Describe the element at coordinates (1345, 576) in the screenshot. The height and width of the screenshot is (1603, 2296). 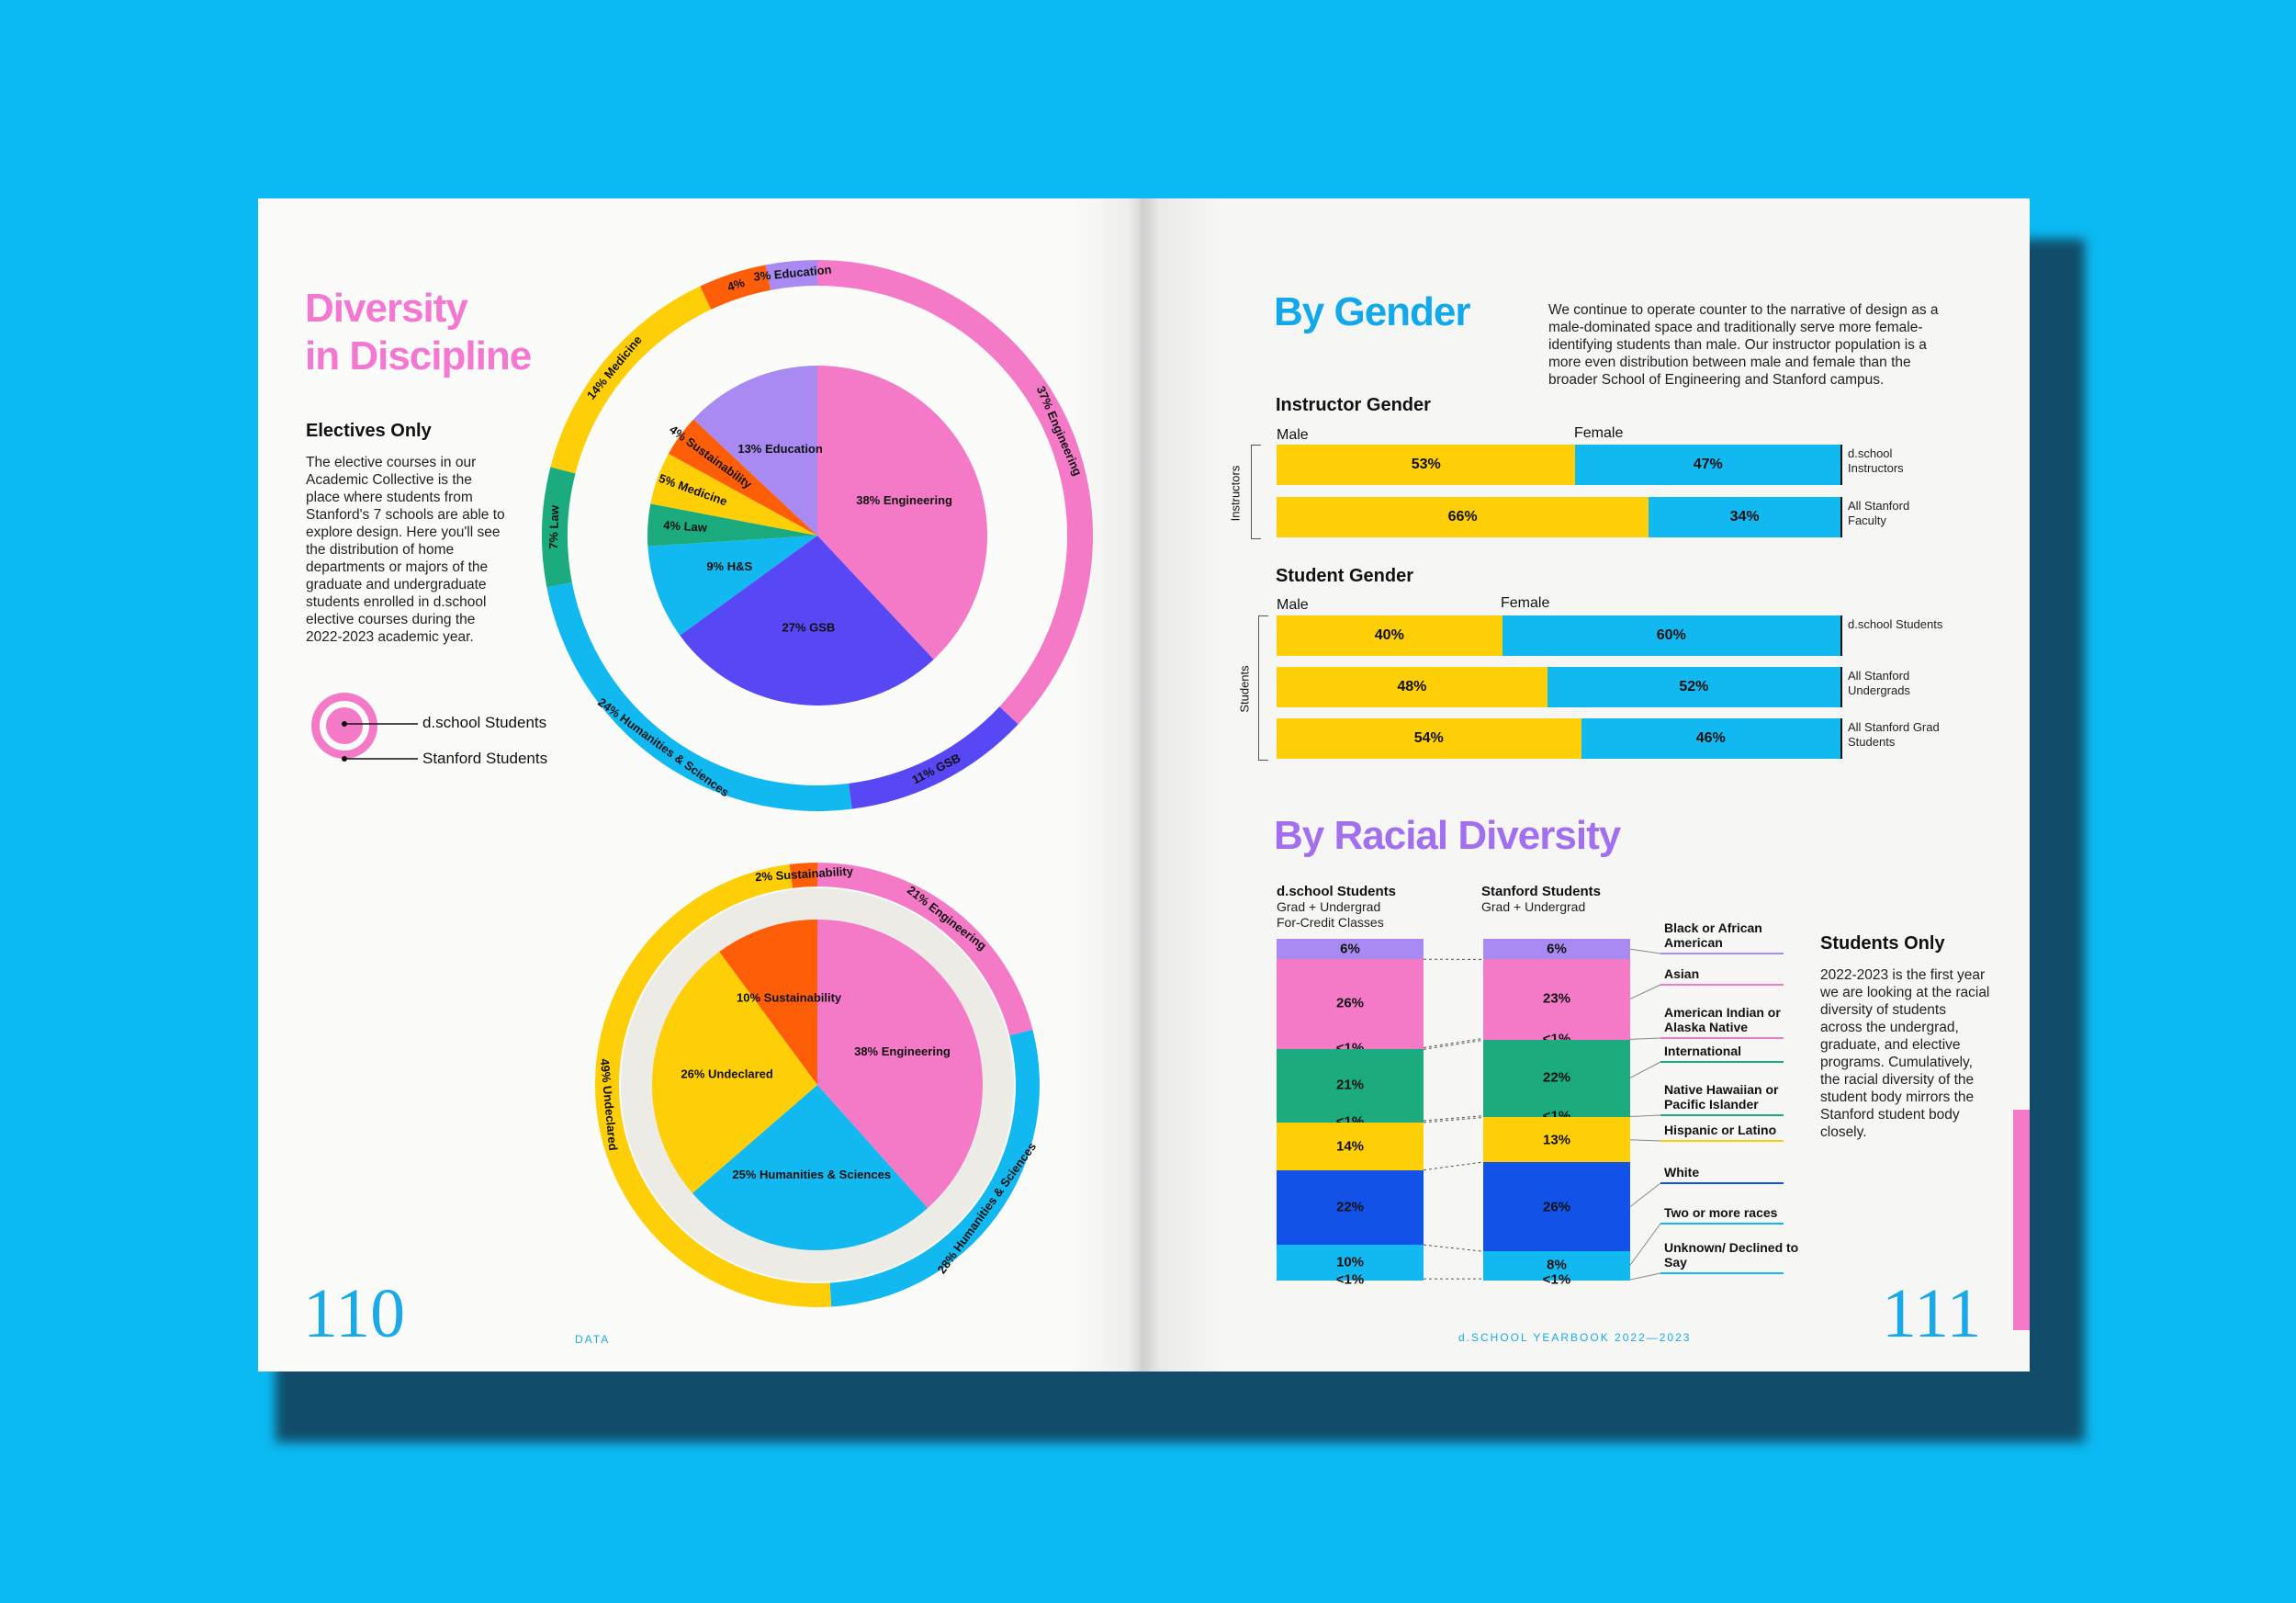
I see `student-gender-title: Student Gender` at that location.